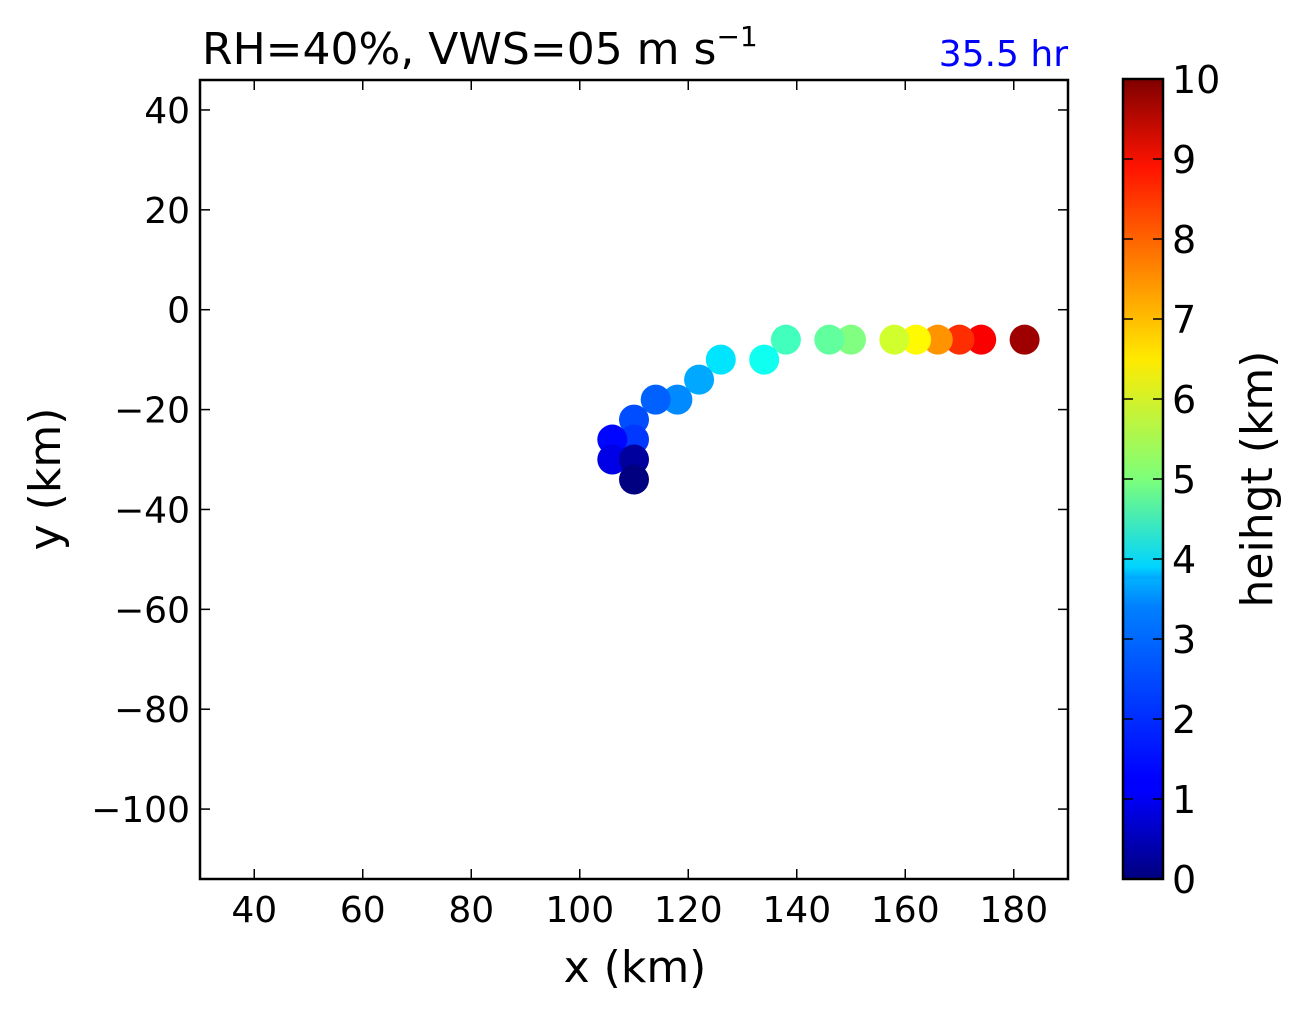  I want to click on colorbar-tick-label: 5, so click(1184, 480).